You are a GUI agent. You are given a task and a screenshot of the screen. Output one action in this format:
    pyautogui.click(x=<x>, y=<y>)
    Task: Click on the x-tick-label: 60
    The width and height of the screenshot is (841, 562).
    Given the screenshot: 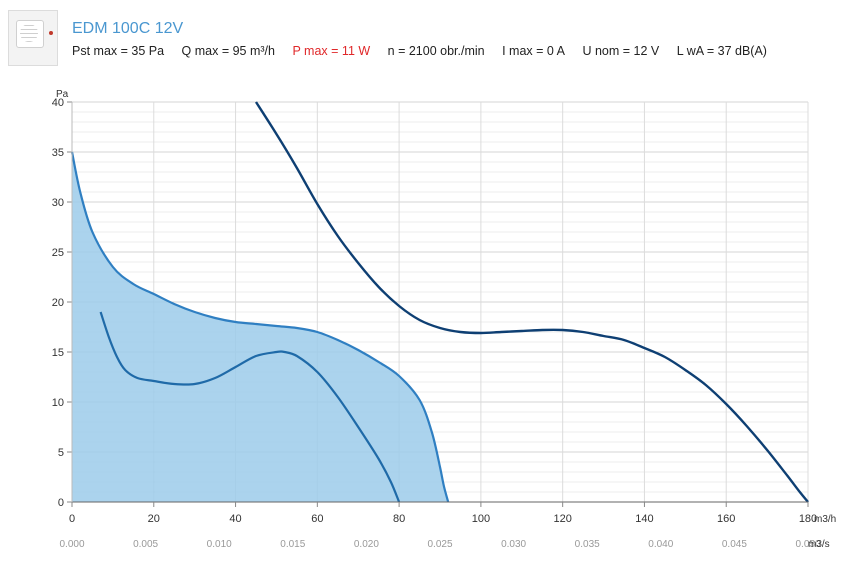 What is the action you would take?
    pyautogui.click(x=317, y=519)
    